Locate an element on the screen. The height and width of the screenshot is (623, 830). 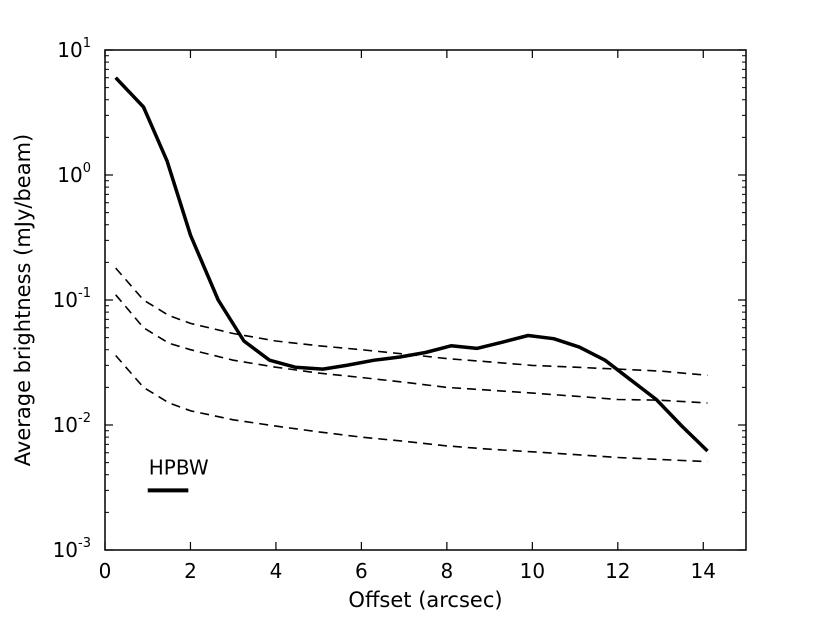
x-tick-label: 2 is located at coordinates (190, 571).